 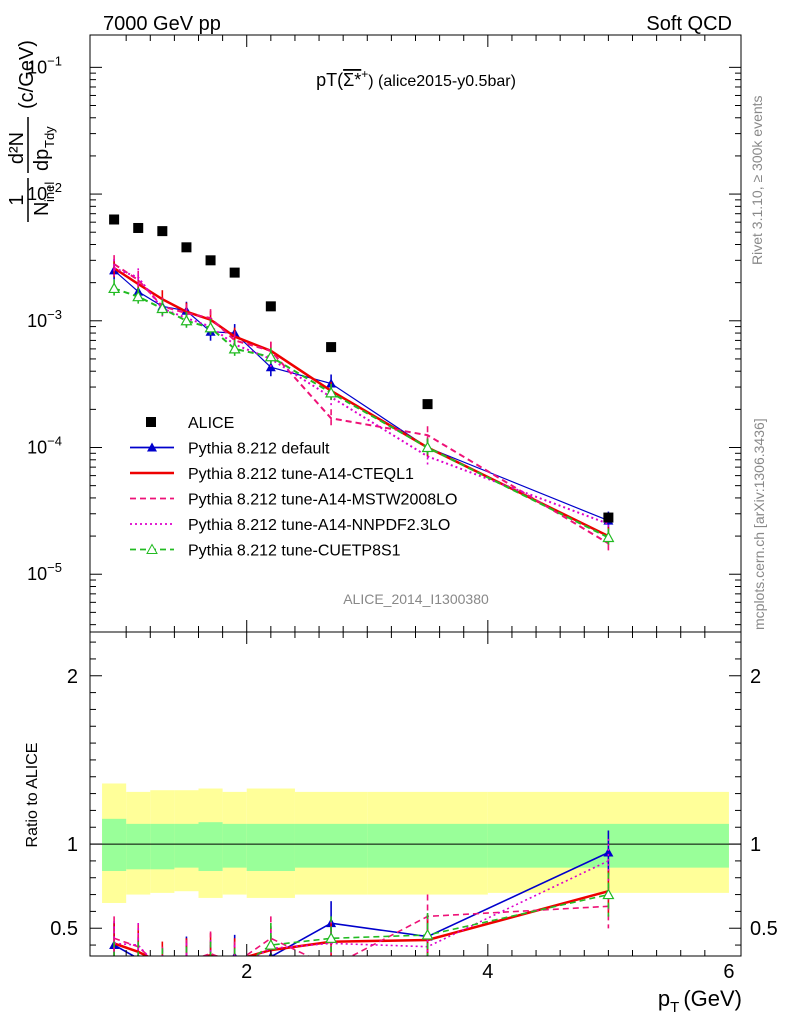 I want to click on y-tick-label: 10⁻⁴, so click(x=44, y=446).